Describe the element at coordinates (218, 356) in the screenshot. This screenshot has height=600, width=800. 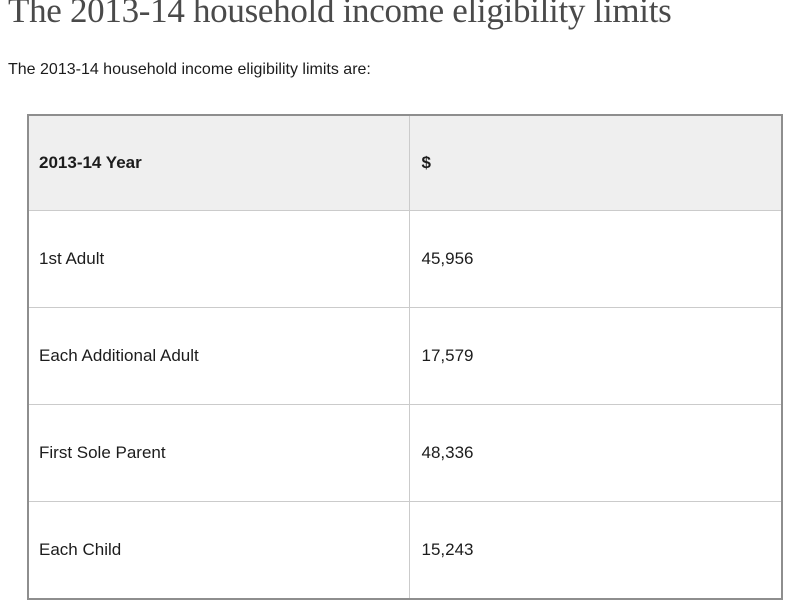
I see `row-label: Each Additional Adult` at that location.